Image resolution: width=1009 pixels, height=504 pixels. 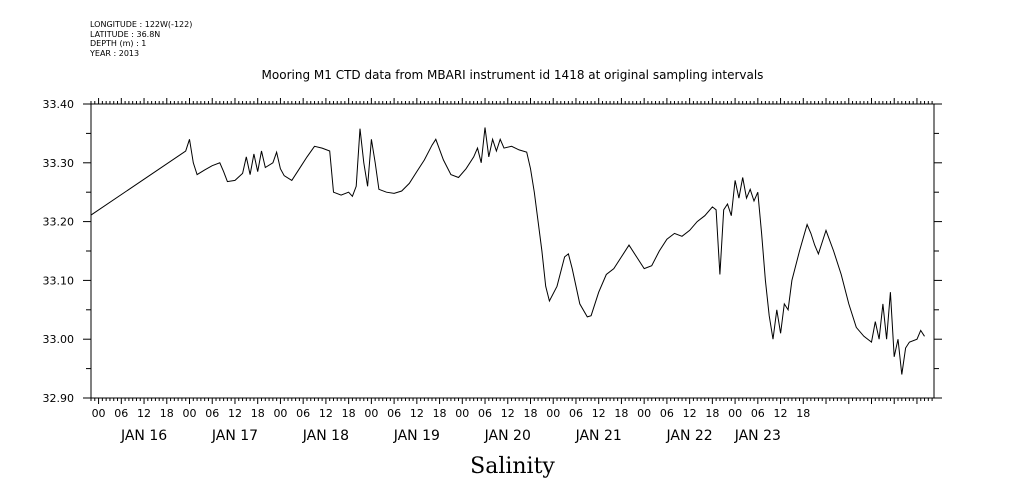 I want to click on y-tick-label: 33.30, so click(x=59, y=163).